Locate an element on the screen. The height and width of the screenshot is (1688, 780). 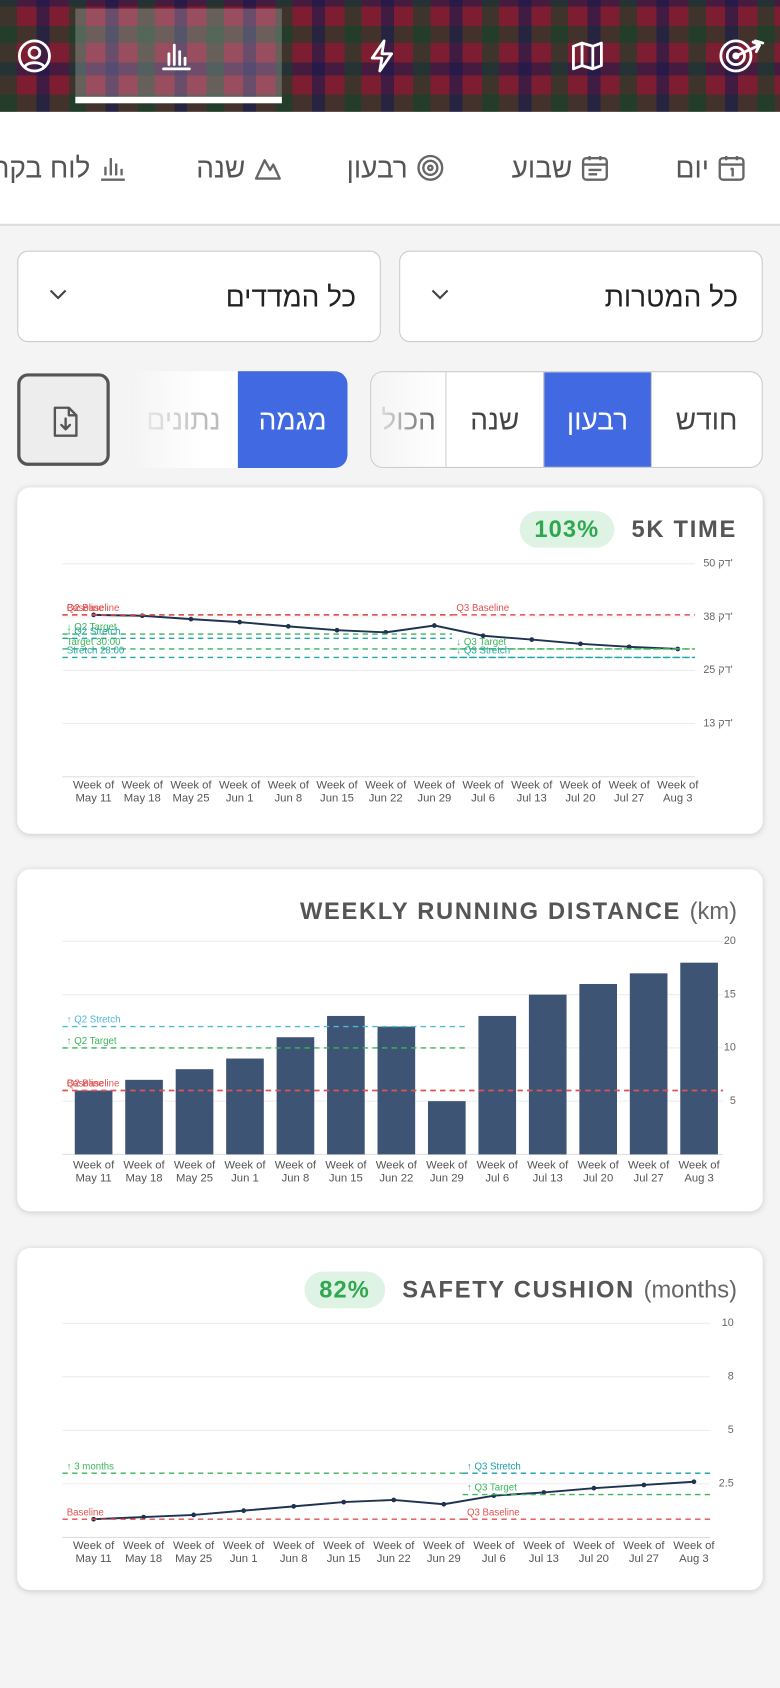
chart-title: 5K TIME is located at coordinates (684, 529).